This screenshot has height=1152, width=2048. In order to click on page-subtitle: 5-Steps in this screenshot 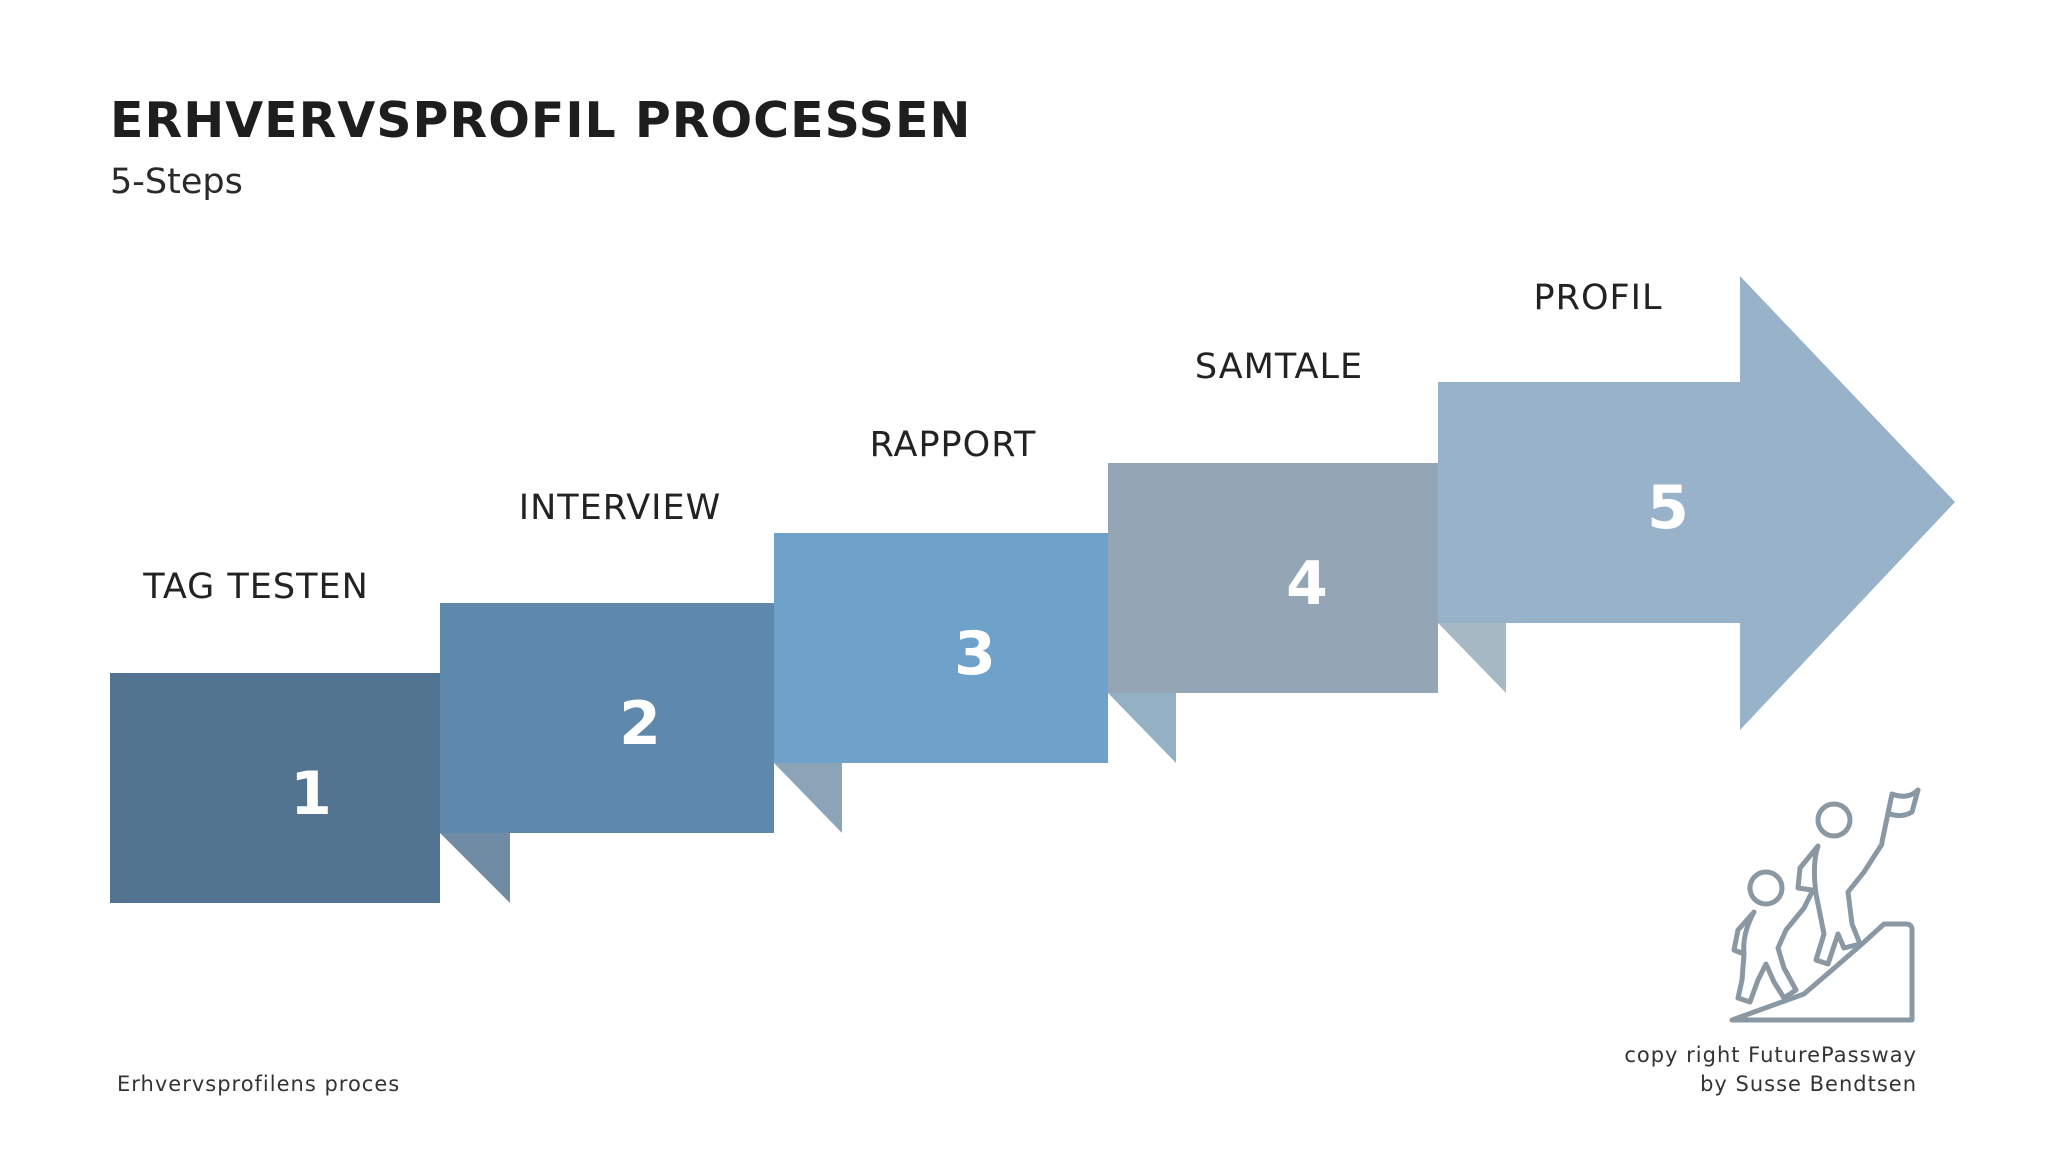, I will do `click(176, 182)`.